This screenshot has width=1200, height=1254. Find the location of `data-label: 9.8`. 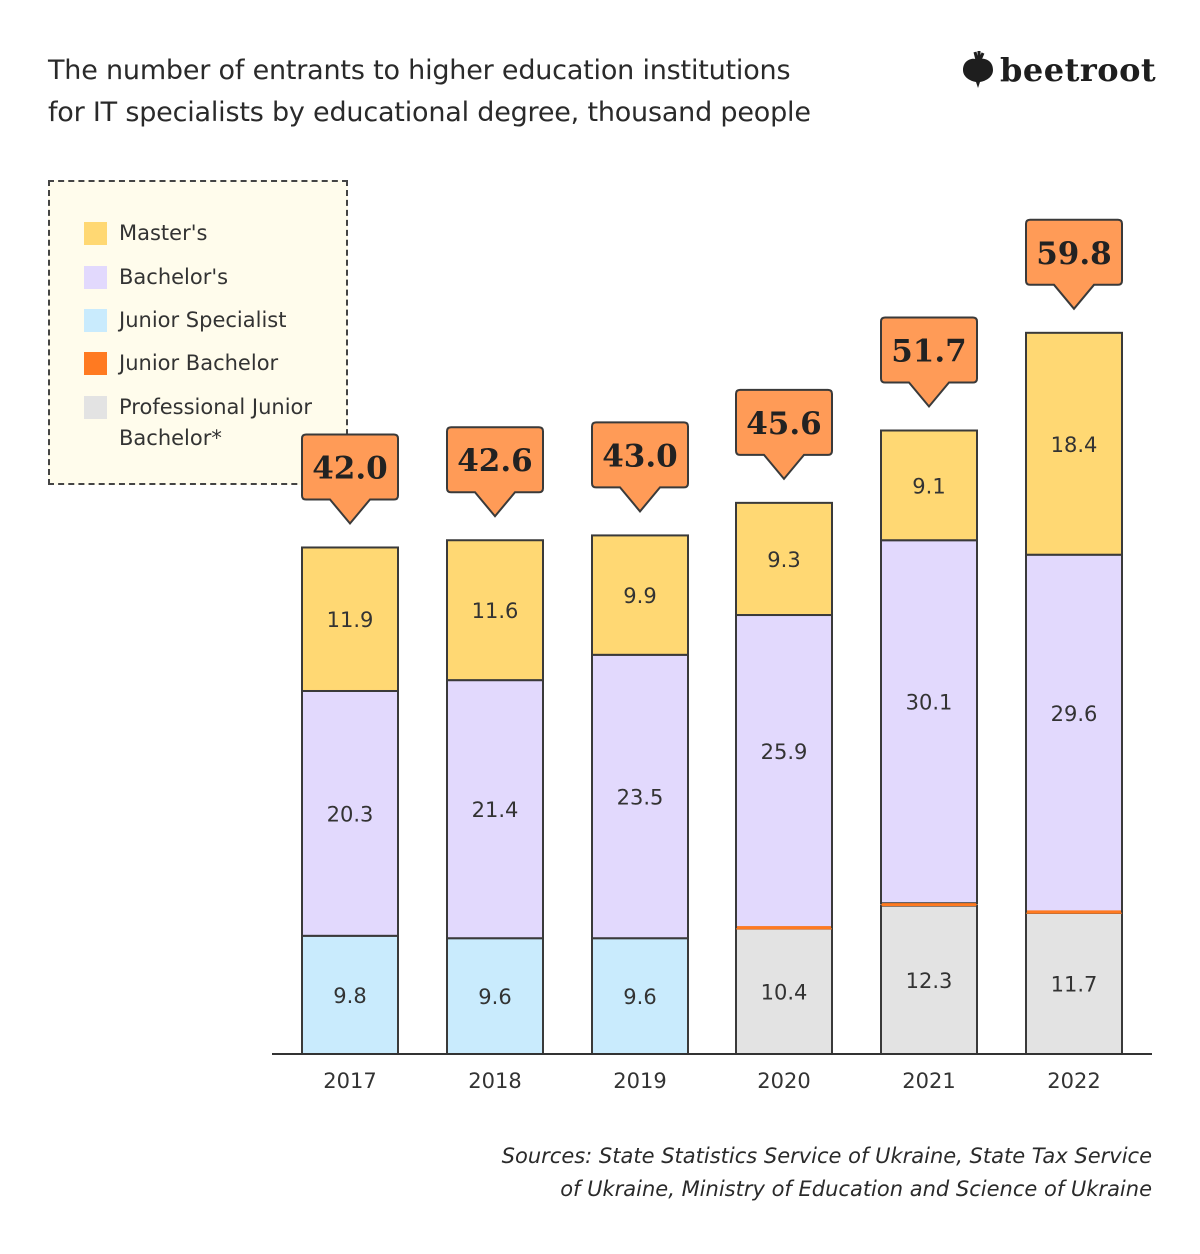

data-label: 9.8 is located at coordinates (349, 996).